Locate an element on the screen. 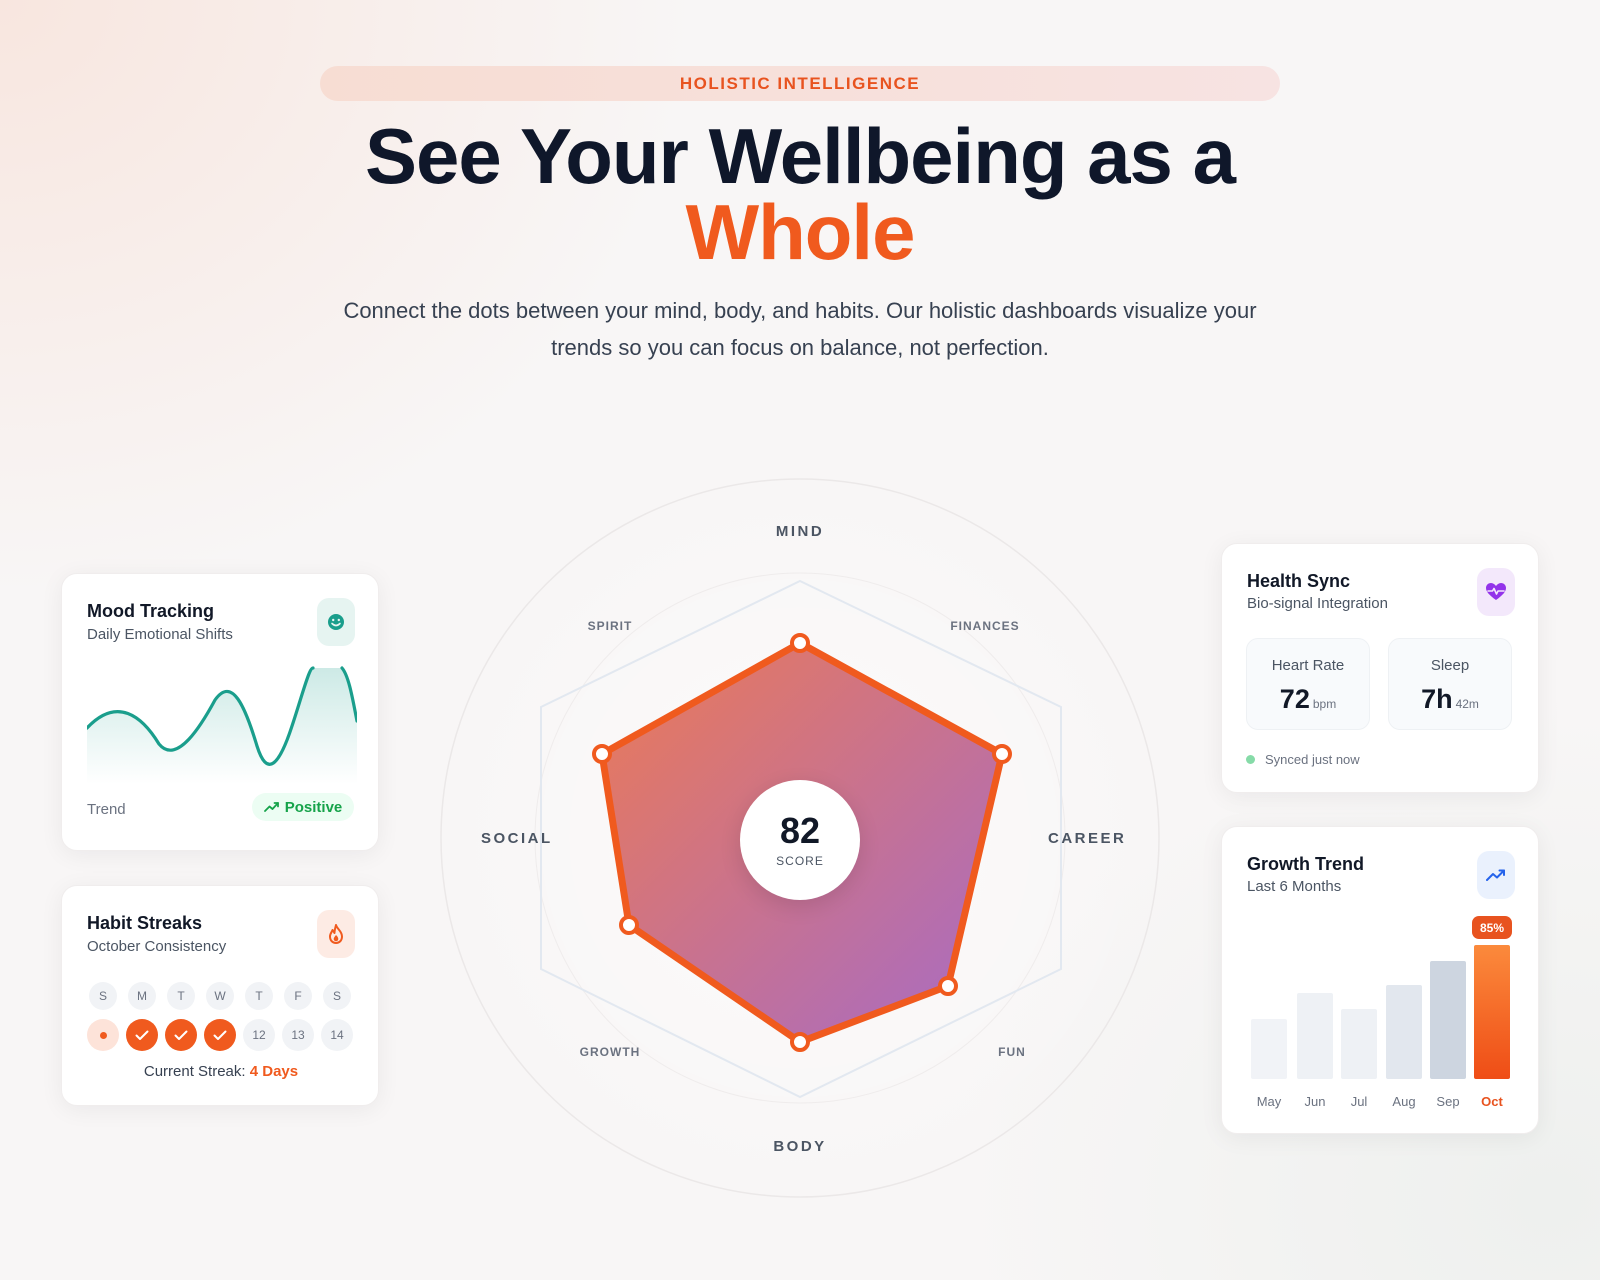  heart-rate-label: Heart Rate is located at coordinates (1308, 665).